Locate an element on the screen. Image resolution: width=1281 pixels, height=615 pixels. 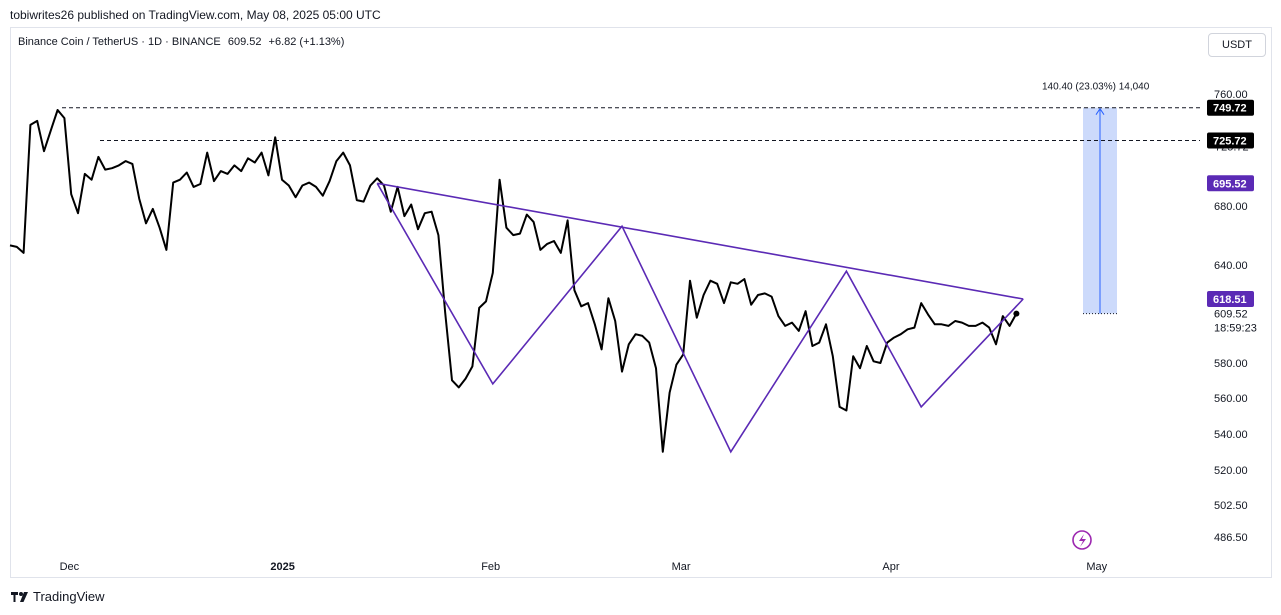
y-tick-label: 680.00 is located at coordinates (1231, 207).